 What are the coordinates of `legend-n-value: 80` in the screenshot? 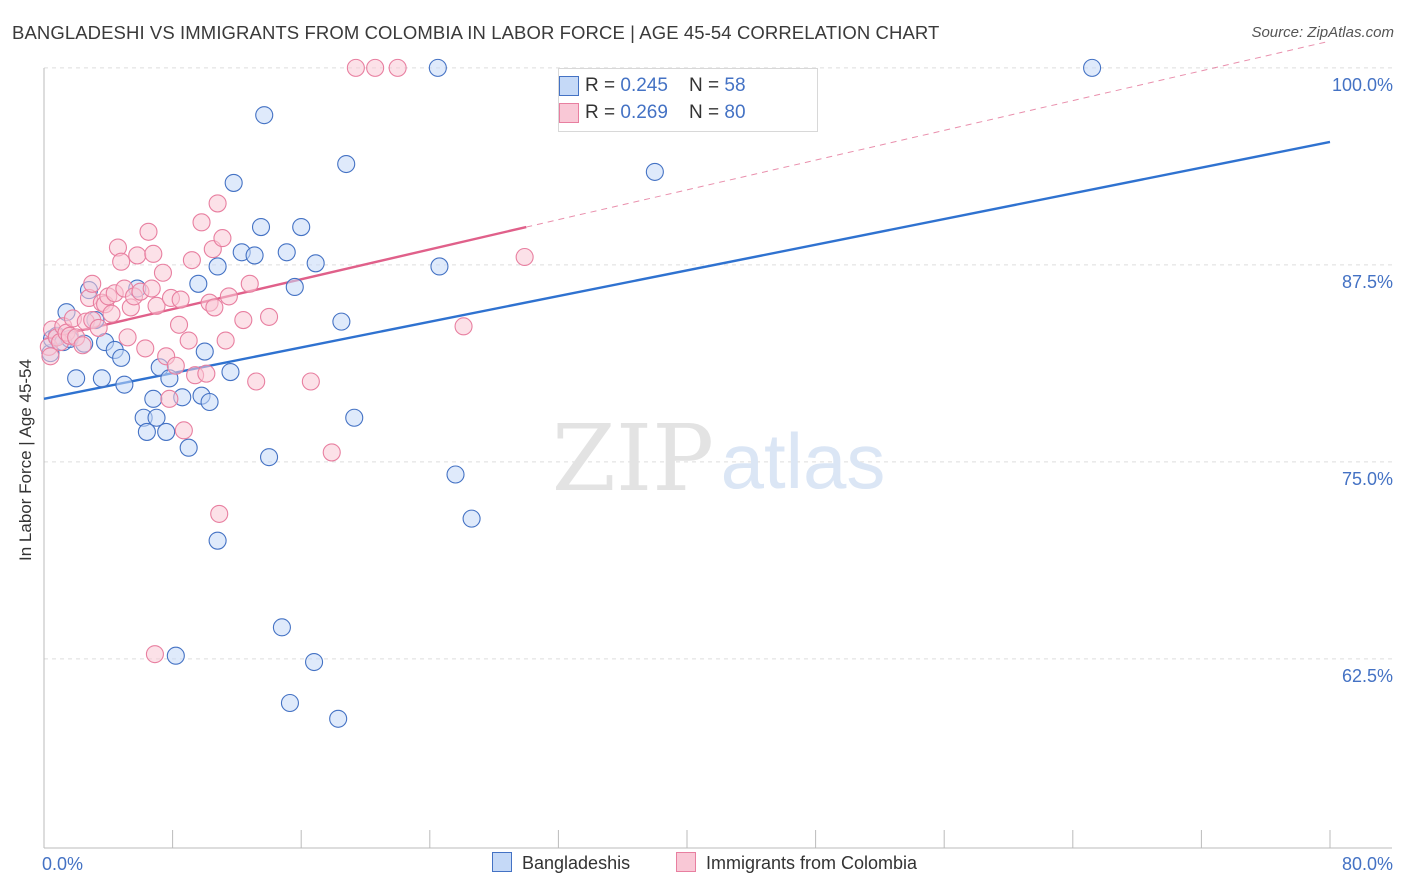 It's located at (735, 112).